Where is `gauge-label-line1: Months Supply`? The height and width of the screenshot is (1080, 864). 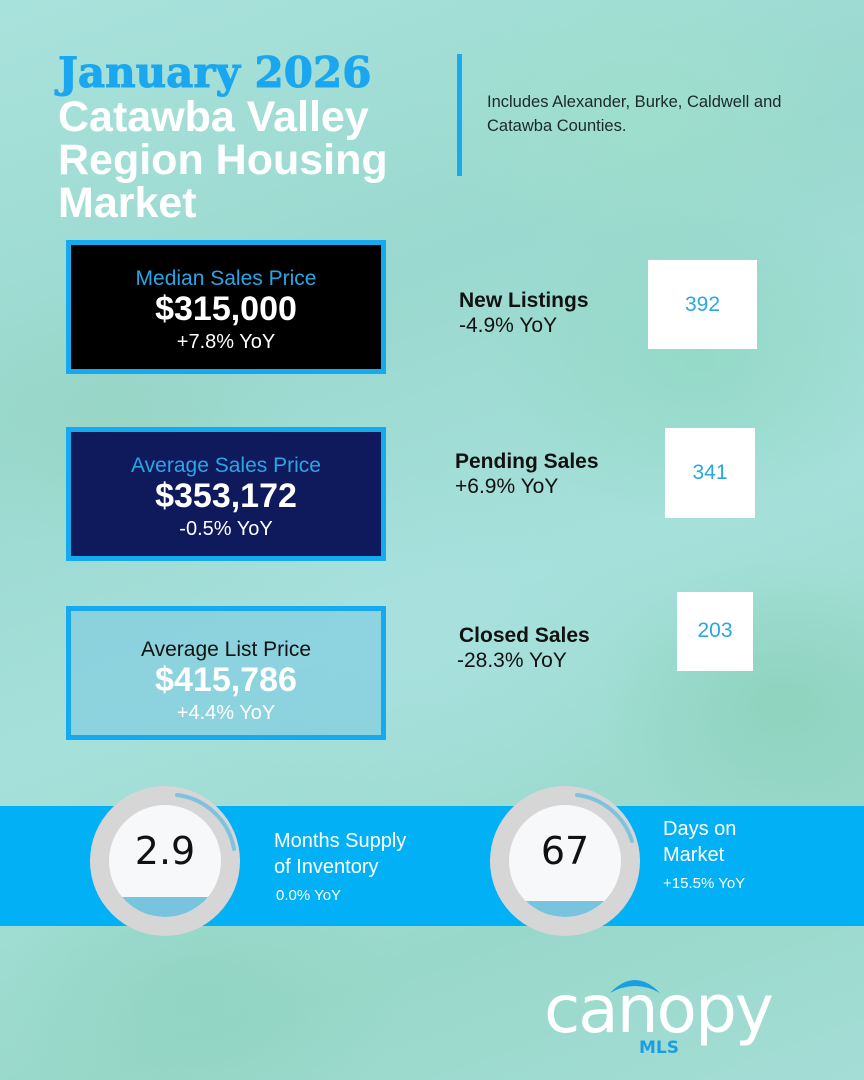 gauge-label-line1: Months Supply is located at coordinates (340, 841).